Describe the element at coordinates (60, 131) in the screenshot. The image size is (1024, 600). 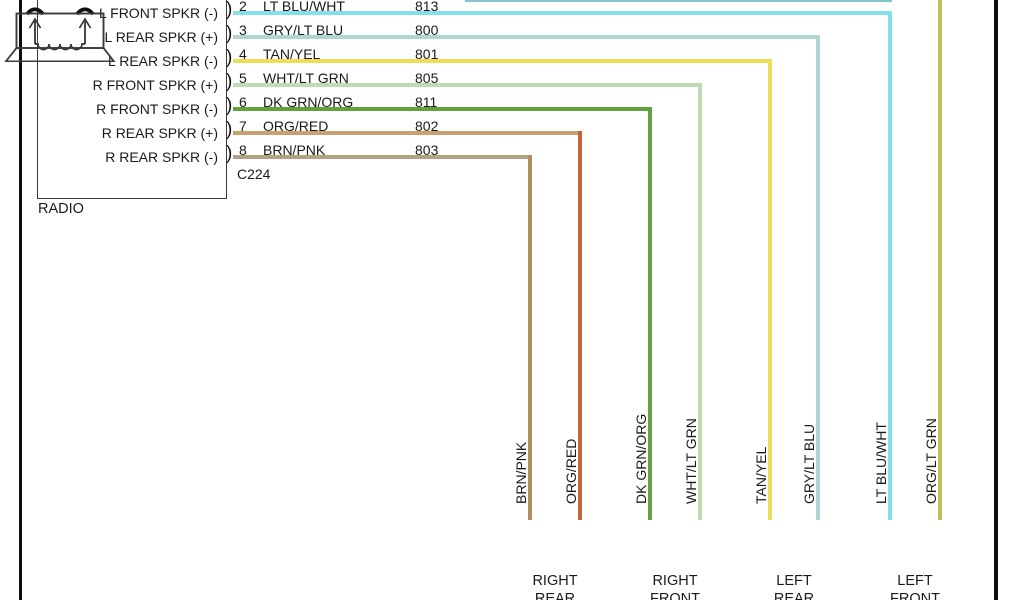
I see `speaker` at that location.